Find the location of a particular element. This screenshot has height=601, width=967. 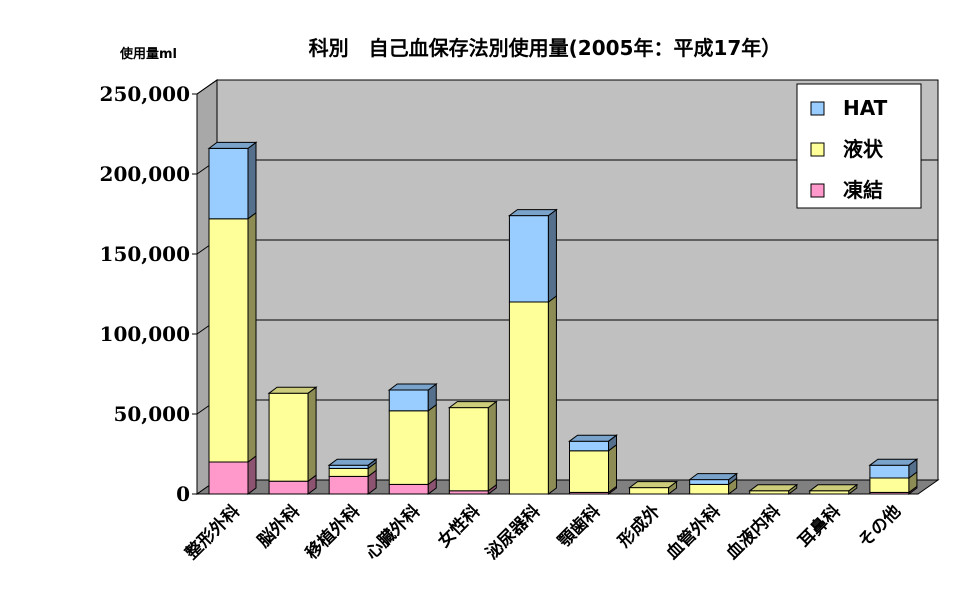

gridline-side is located at coordinates (207, 87).